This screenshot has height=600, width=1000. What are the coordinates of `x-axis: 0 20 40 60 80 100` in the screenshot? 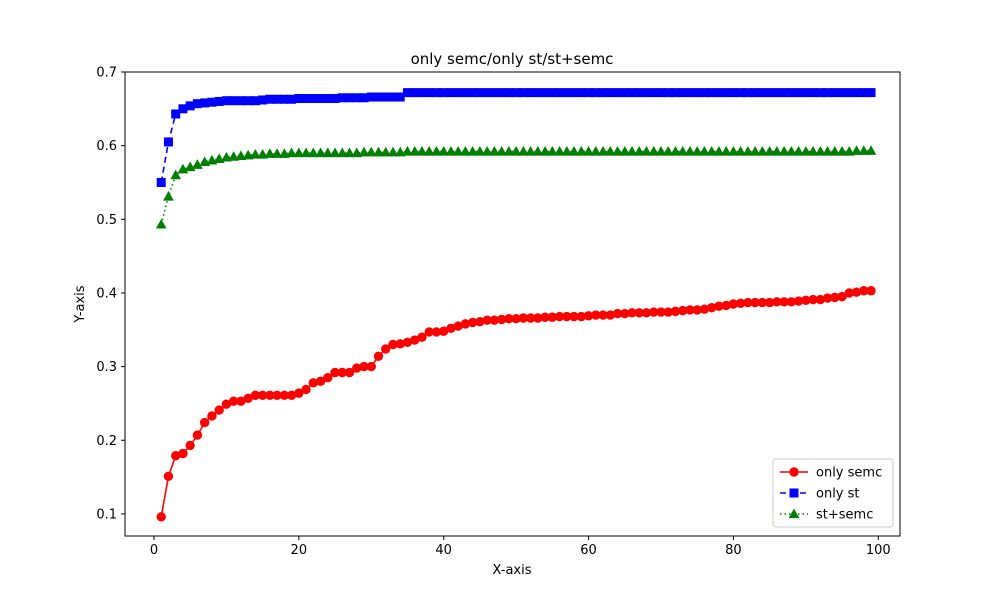 It's located at (520, 547).